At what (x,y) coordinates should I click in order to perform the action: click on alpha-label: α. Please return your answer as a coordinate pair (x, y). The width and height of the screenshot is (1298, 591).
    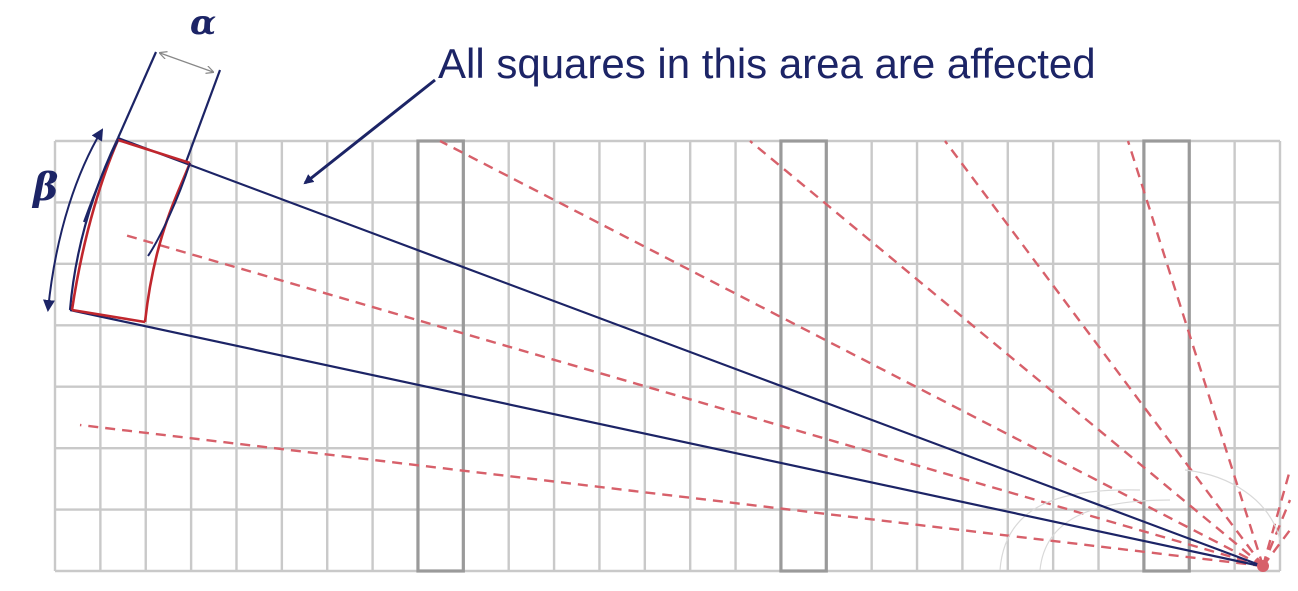
    Looking at the image, I should click on (203, 23).